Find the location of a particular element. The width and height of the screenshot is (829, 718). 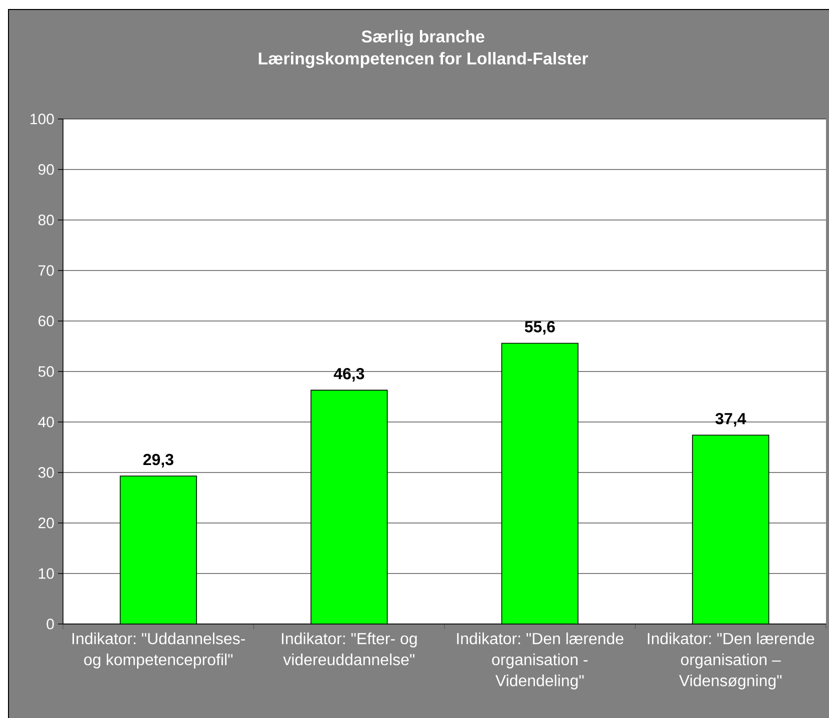

x-tick-label: Indikator: "Den lærende organisation - Videndeling" is located at coordinates (540, 661).